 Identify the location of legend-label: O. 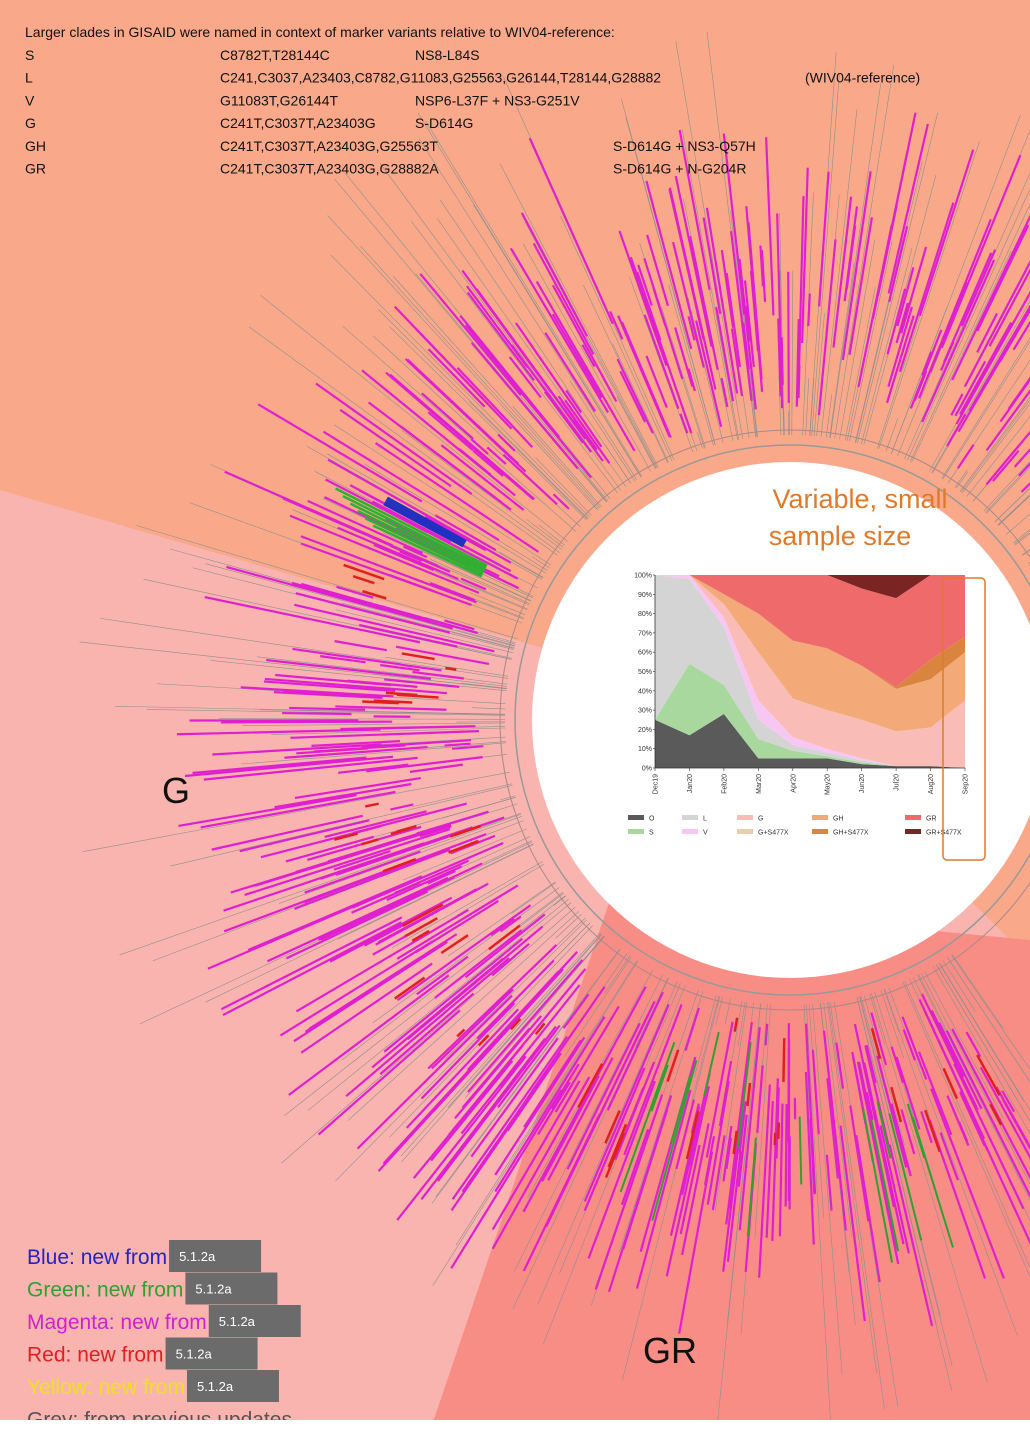
(652, 819).